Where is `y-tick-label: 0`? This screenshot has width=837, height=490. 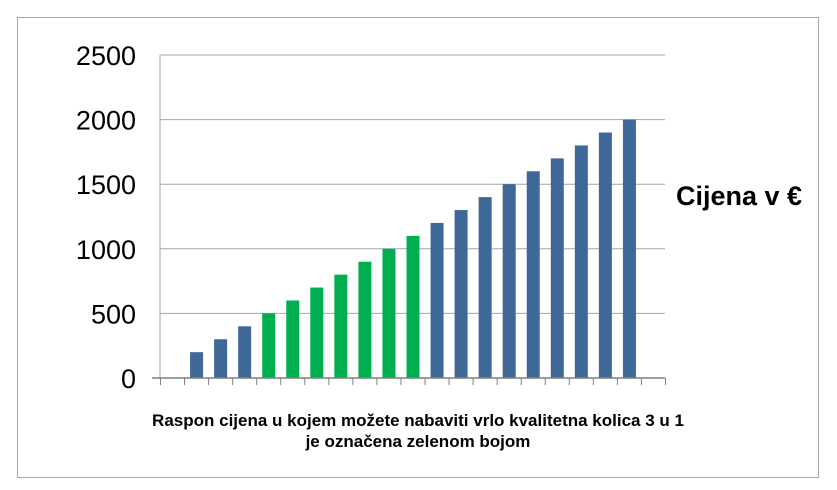 y-tick-label: 0 is located at coordinates (128, 379).